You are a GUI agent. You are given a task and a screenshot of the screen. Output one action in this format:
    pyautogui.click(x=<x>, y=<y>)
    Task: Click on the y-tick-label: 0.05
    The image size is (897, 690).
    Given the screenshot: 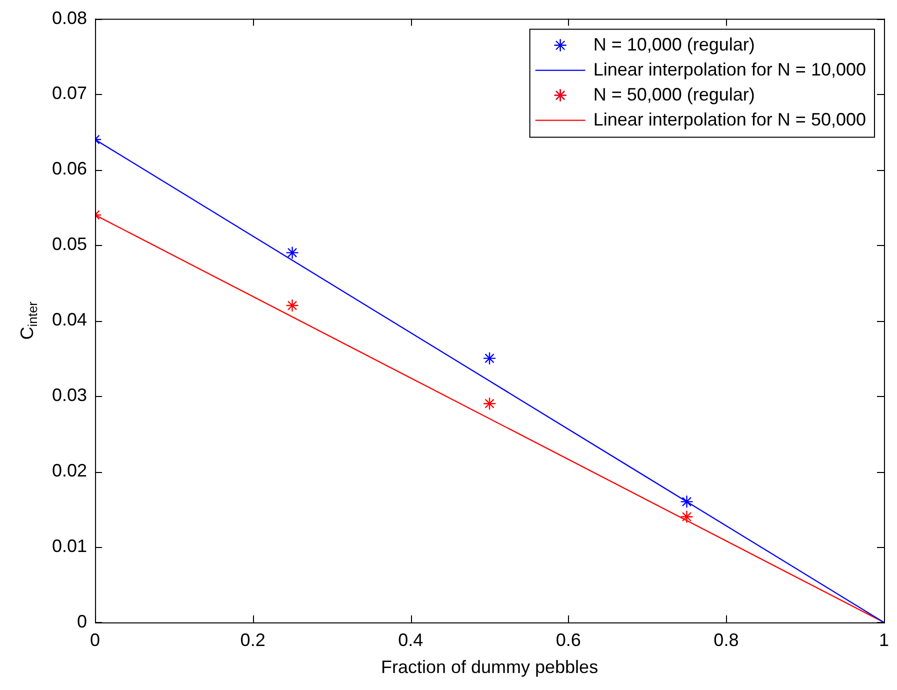 What is the action you would take?
    pyautogui.click(x=70, y=244)
    